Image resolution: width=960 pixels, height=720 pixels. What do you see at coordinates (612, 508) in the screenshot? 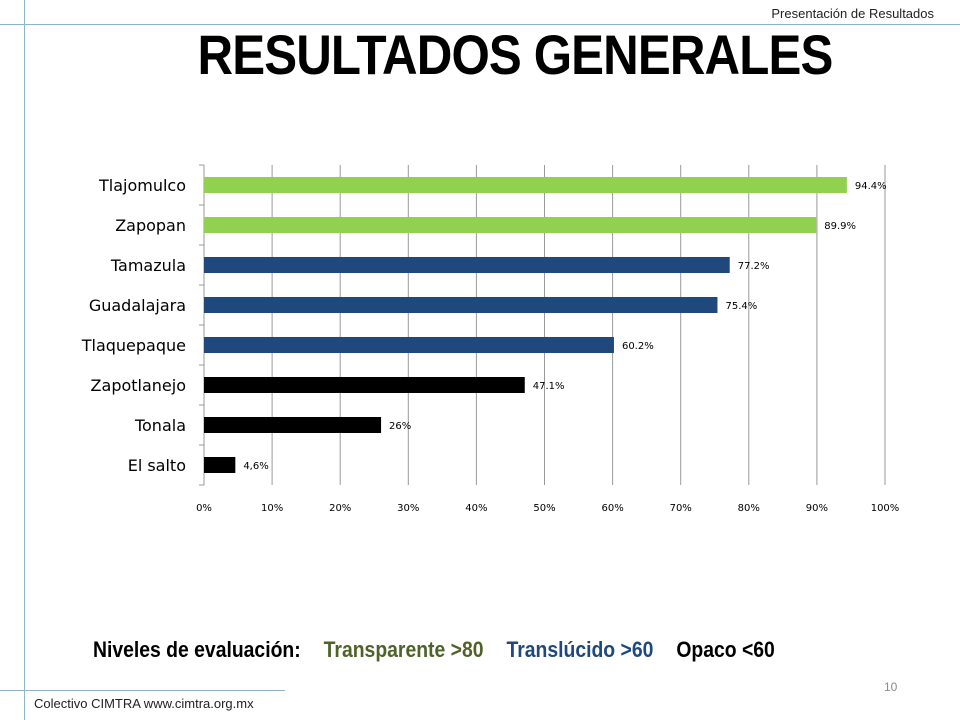
I see `x-tick-label: 60%` at bounding box center [612, 508].